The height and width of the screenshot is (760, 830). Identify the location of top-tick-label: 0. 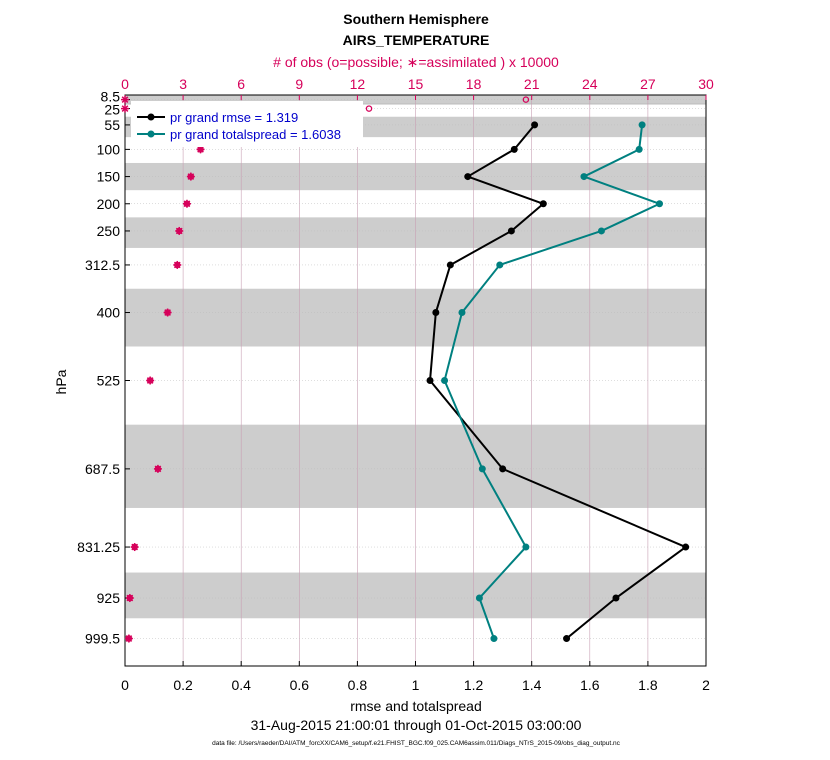
(125, 84).